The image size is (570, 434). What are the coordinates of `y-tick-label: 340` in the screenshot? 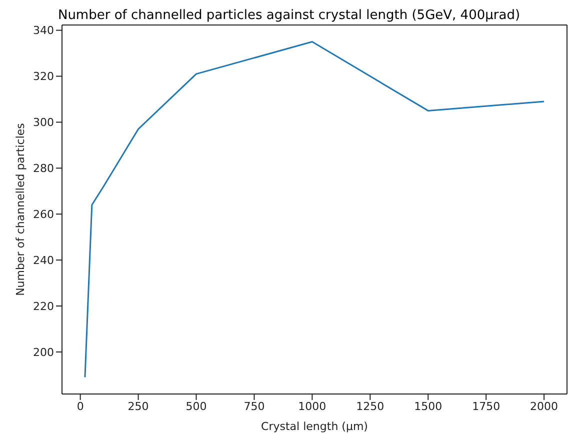 It's located at (43, 31).